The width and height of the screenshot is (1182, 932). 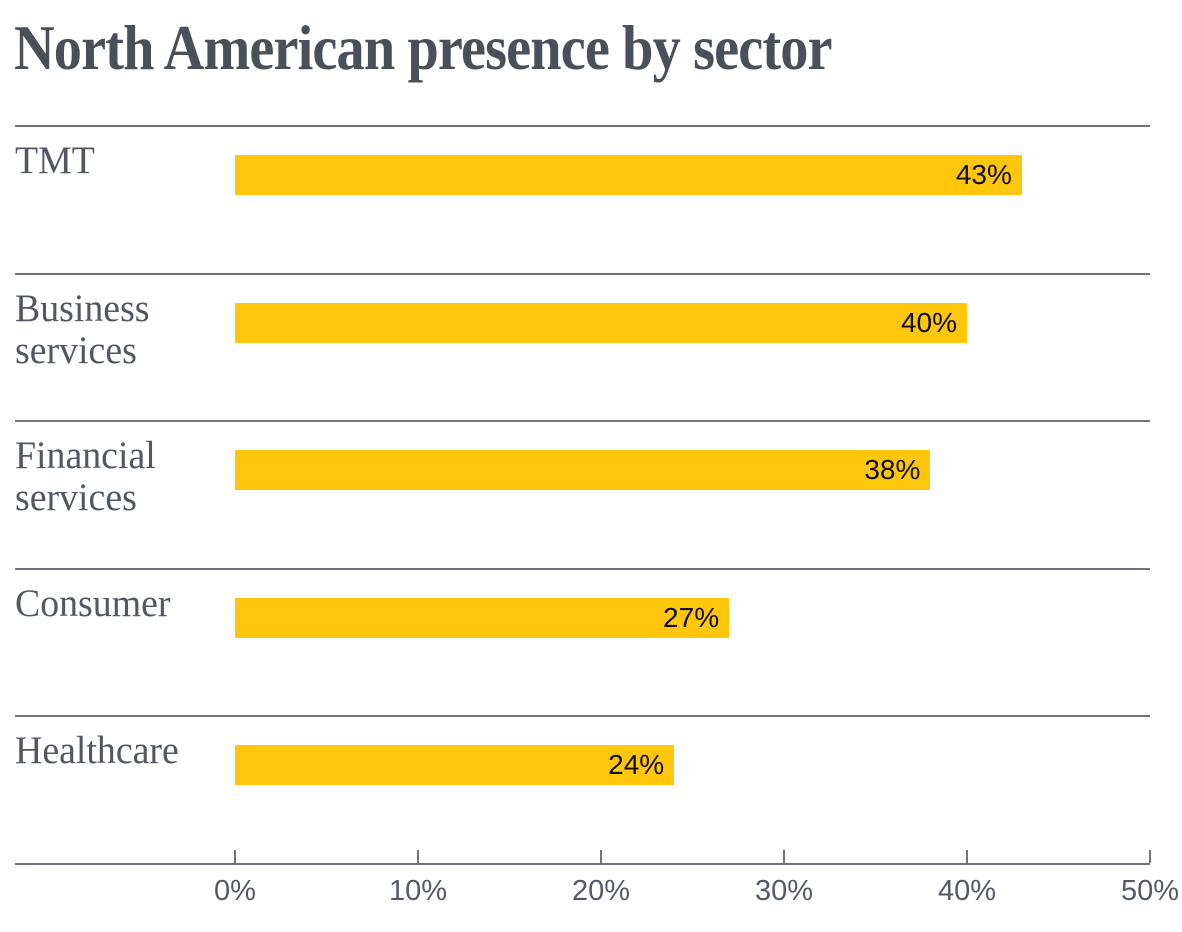 What do you see at coordinates (692, 643) in the screenshot?
I see `bar-track: 27%` at bounding box center [692, 643].